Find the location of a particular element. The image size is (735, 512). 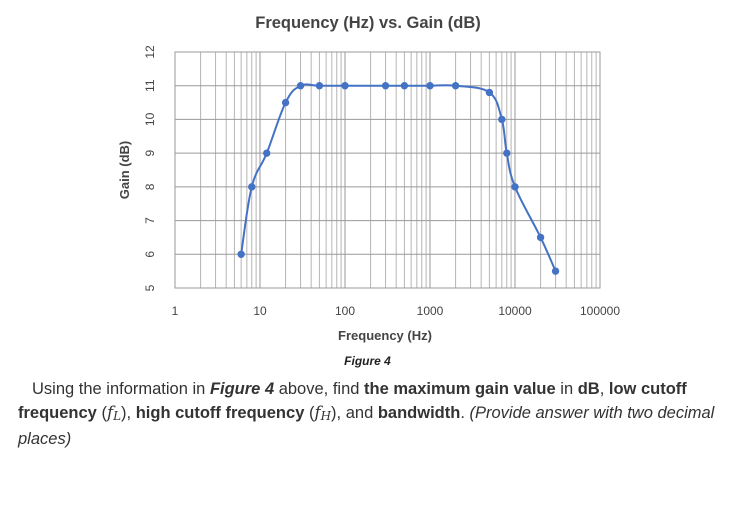

q-part: in is located at coordinates (566, 389).